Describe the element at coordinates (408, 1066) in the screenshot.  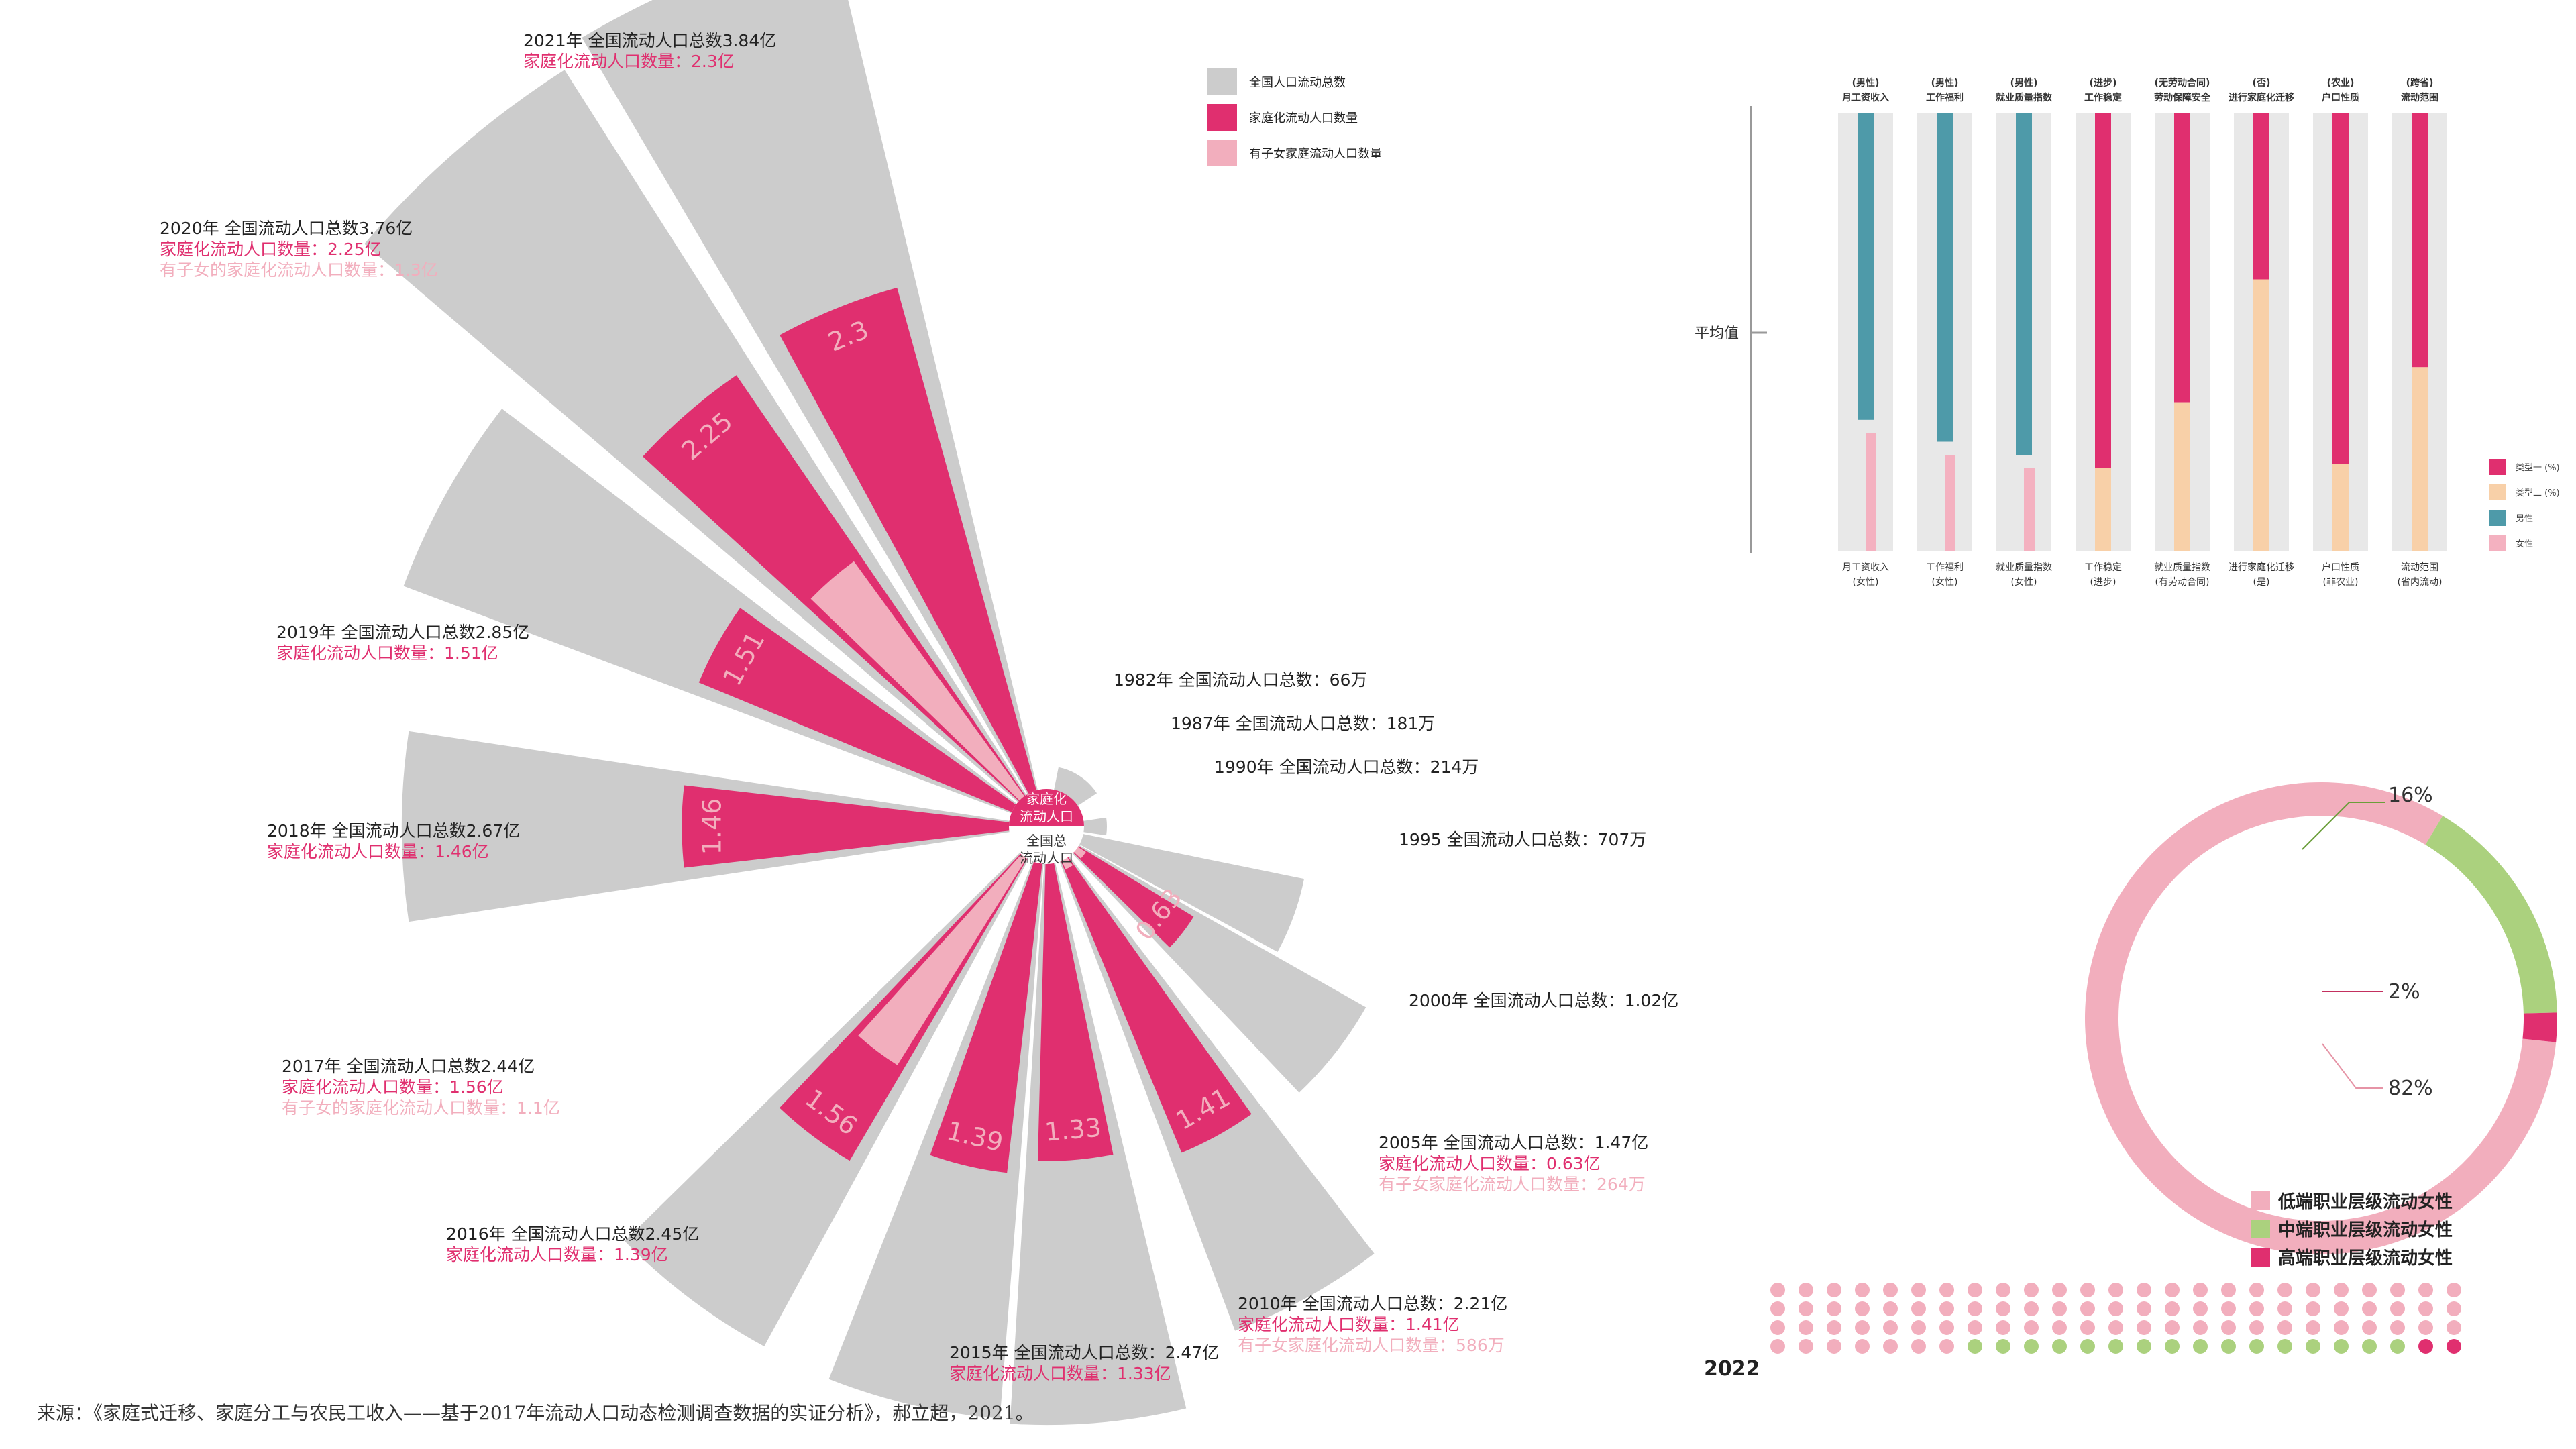
I see `annotation-2017-line-0: 2017年 全国流动人口总数2.44亿` at that location.